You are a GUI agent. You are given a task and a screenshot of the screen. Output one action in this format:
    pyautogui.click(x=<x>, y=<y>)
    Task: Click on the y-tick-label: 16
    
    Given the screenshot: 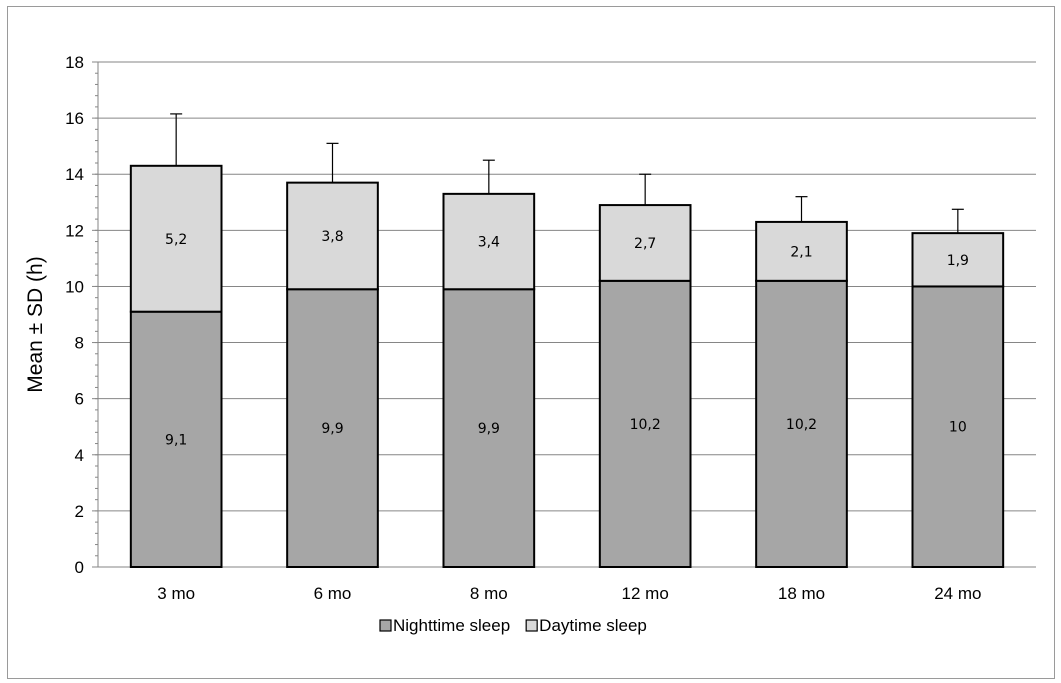 What is the action you would take?
    pyautogui.click(x=74, y=118)
    